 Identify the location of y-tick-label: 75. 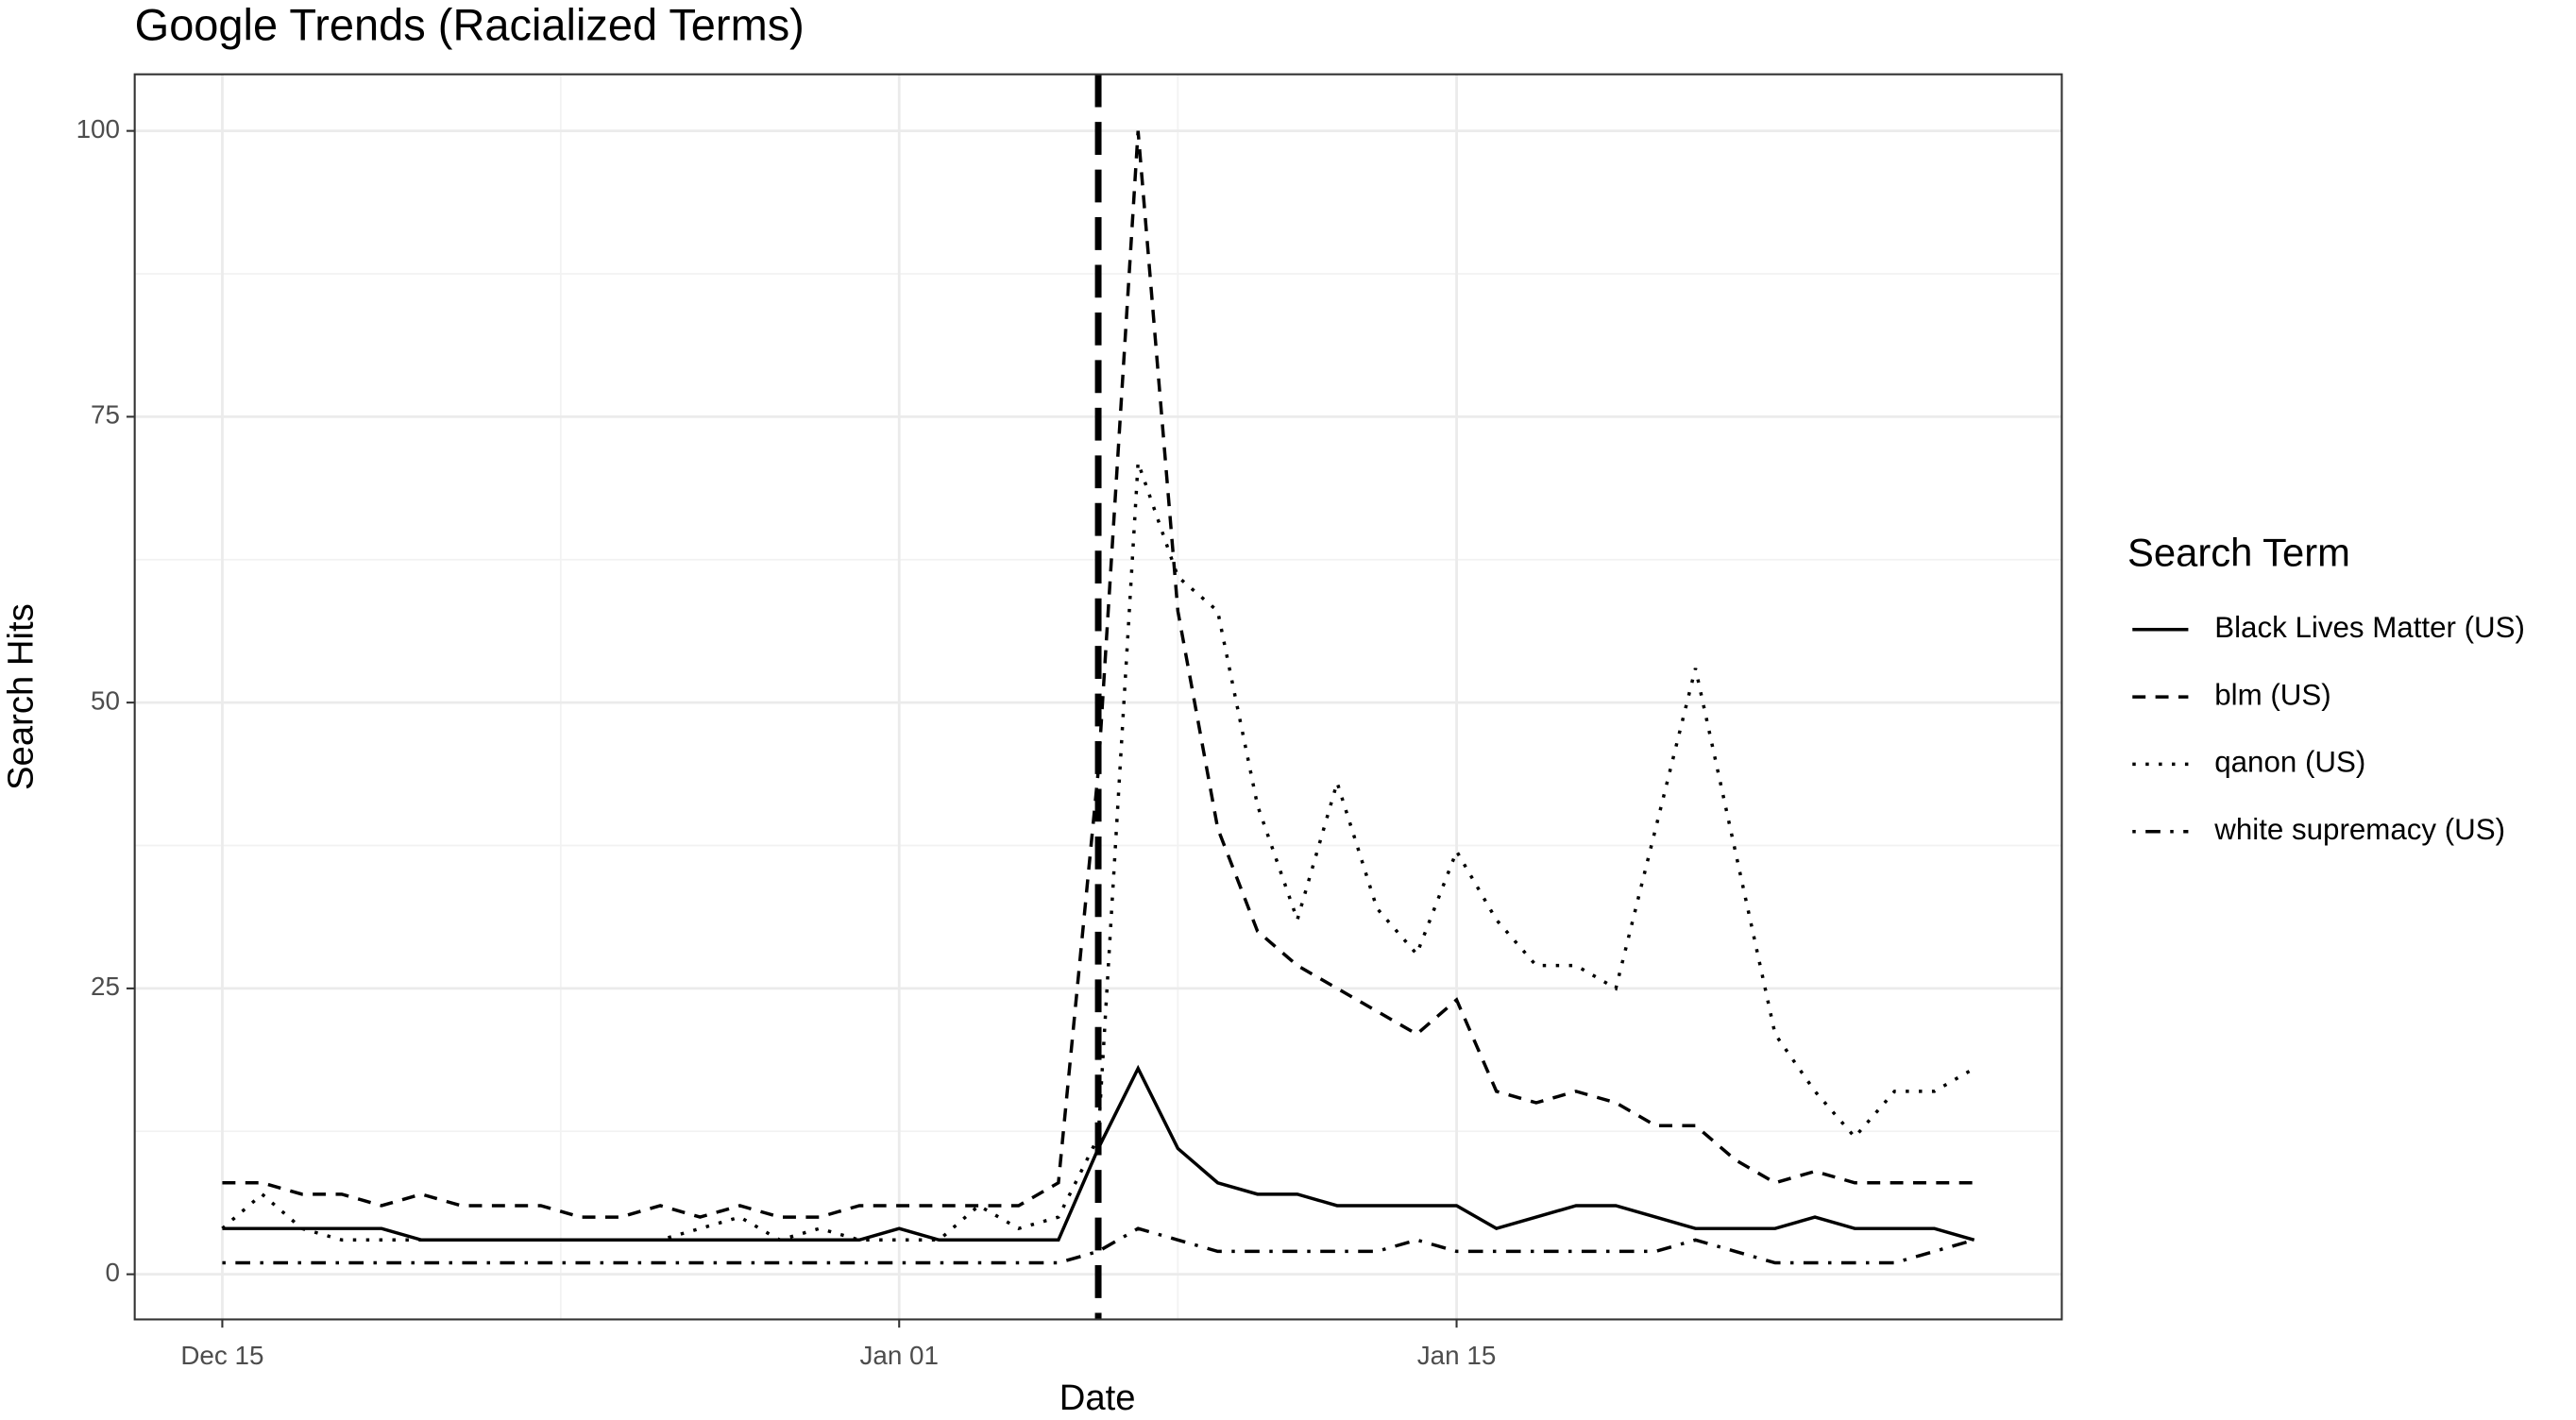
(105, 415).